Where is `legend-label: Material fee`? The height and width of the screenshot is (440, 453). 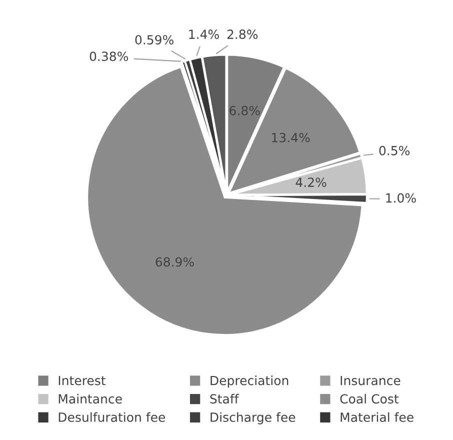
legend-label: Material fee is located at coordinates (377, 417).